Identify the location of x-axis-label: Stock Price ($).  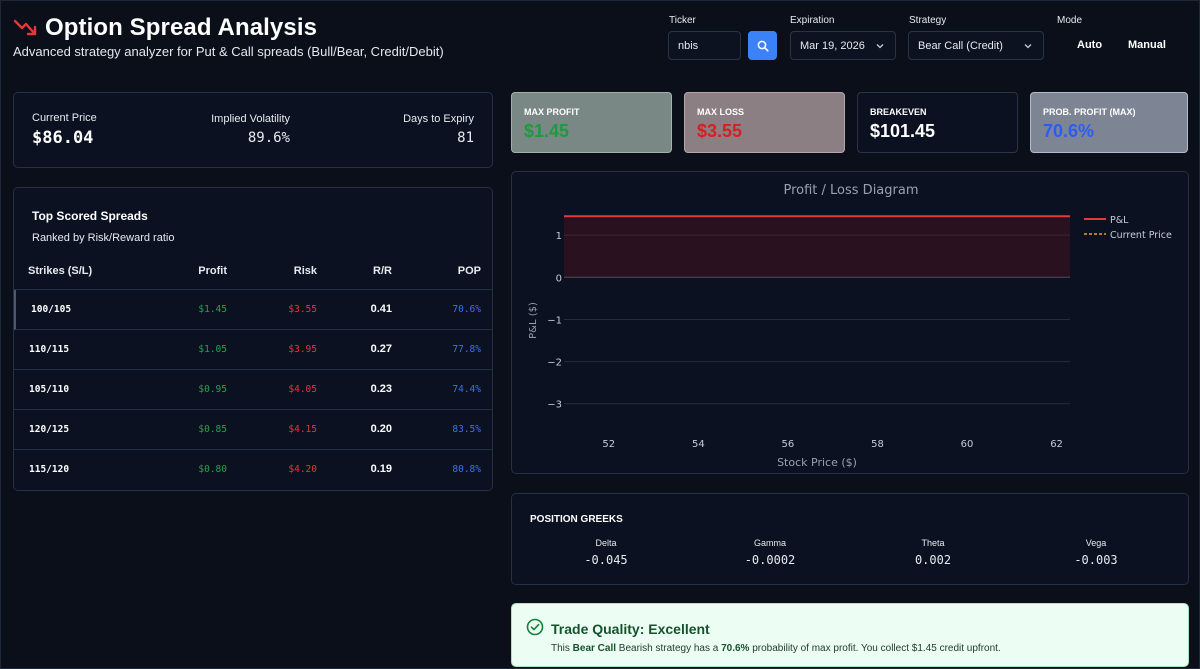
(817, 462).